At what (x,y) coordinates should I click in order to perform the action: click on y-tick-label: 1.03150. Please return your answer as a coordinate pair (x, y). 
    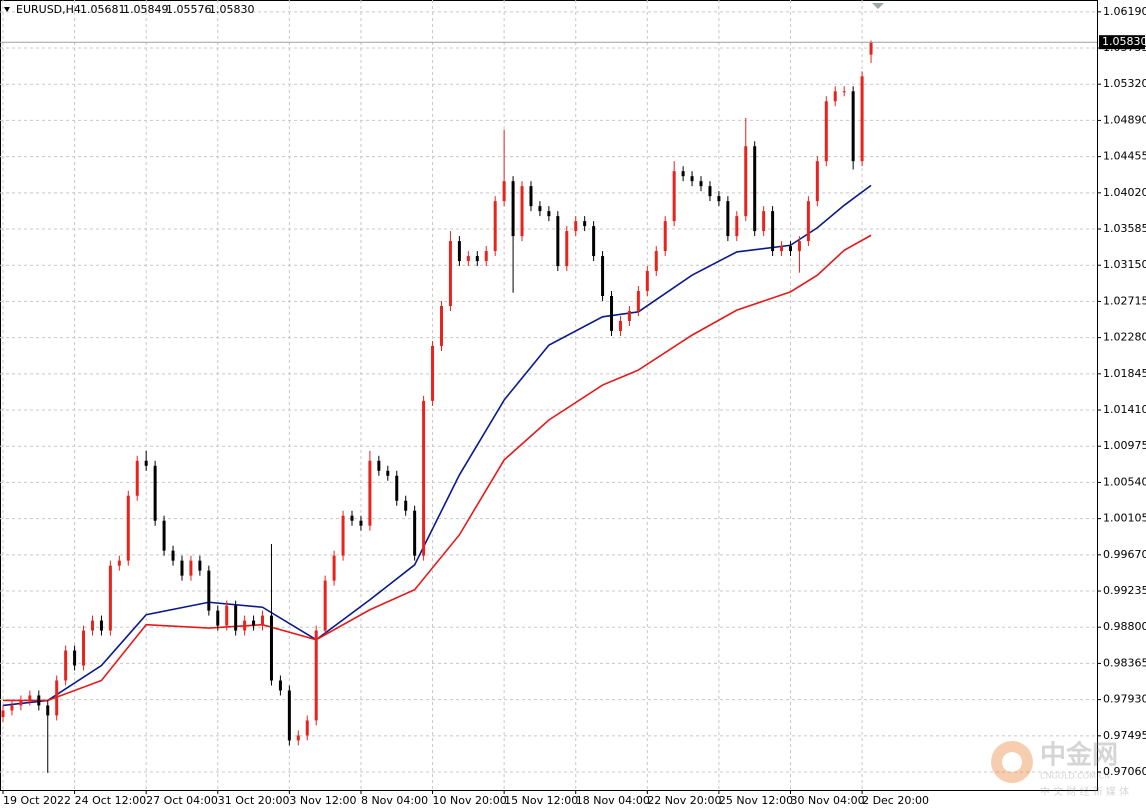
    Looking at the image, I should click on (1124, 264).